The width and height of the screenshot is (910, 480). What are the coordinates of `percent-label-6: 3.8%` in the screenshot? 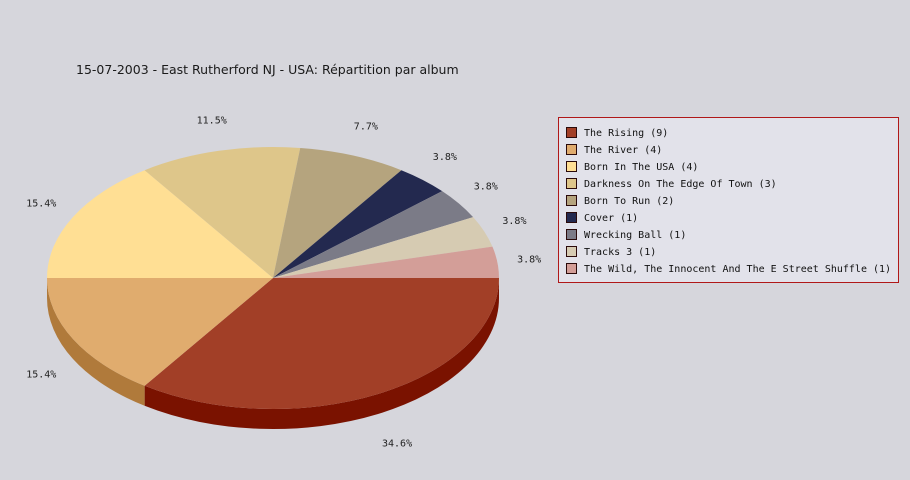 It's located at (486, 186).